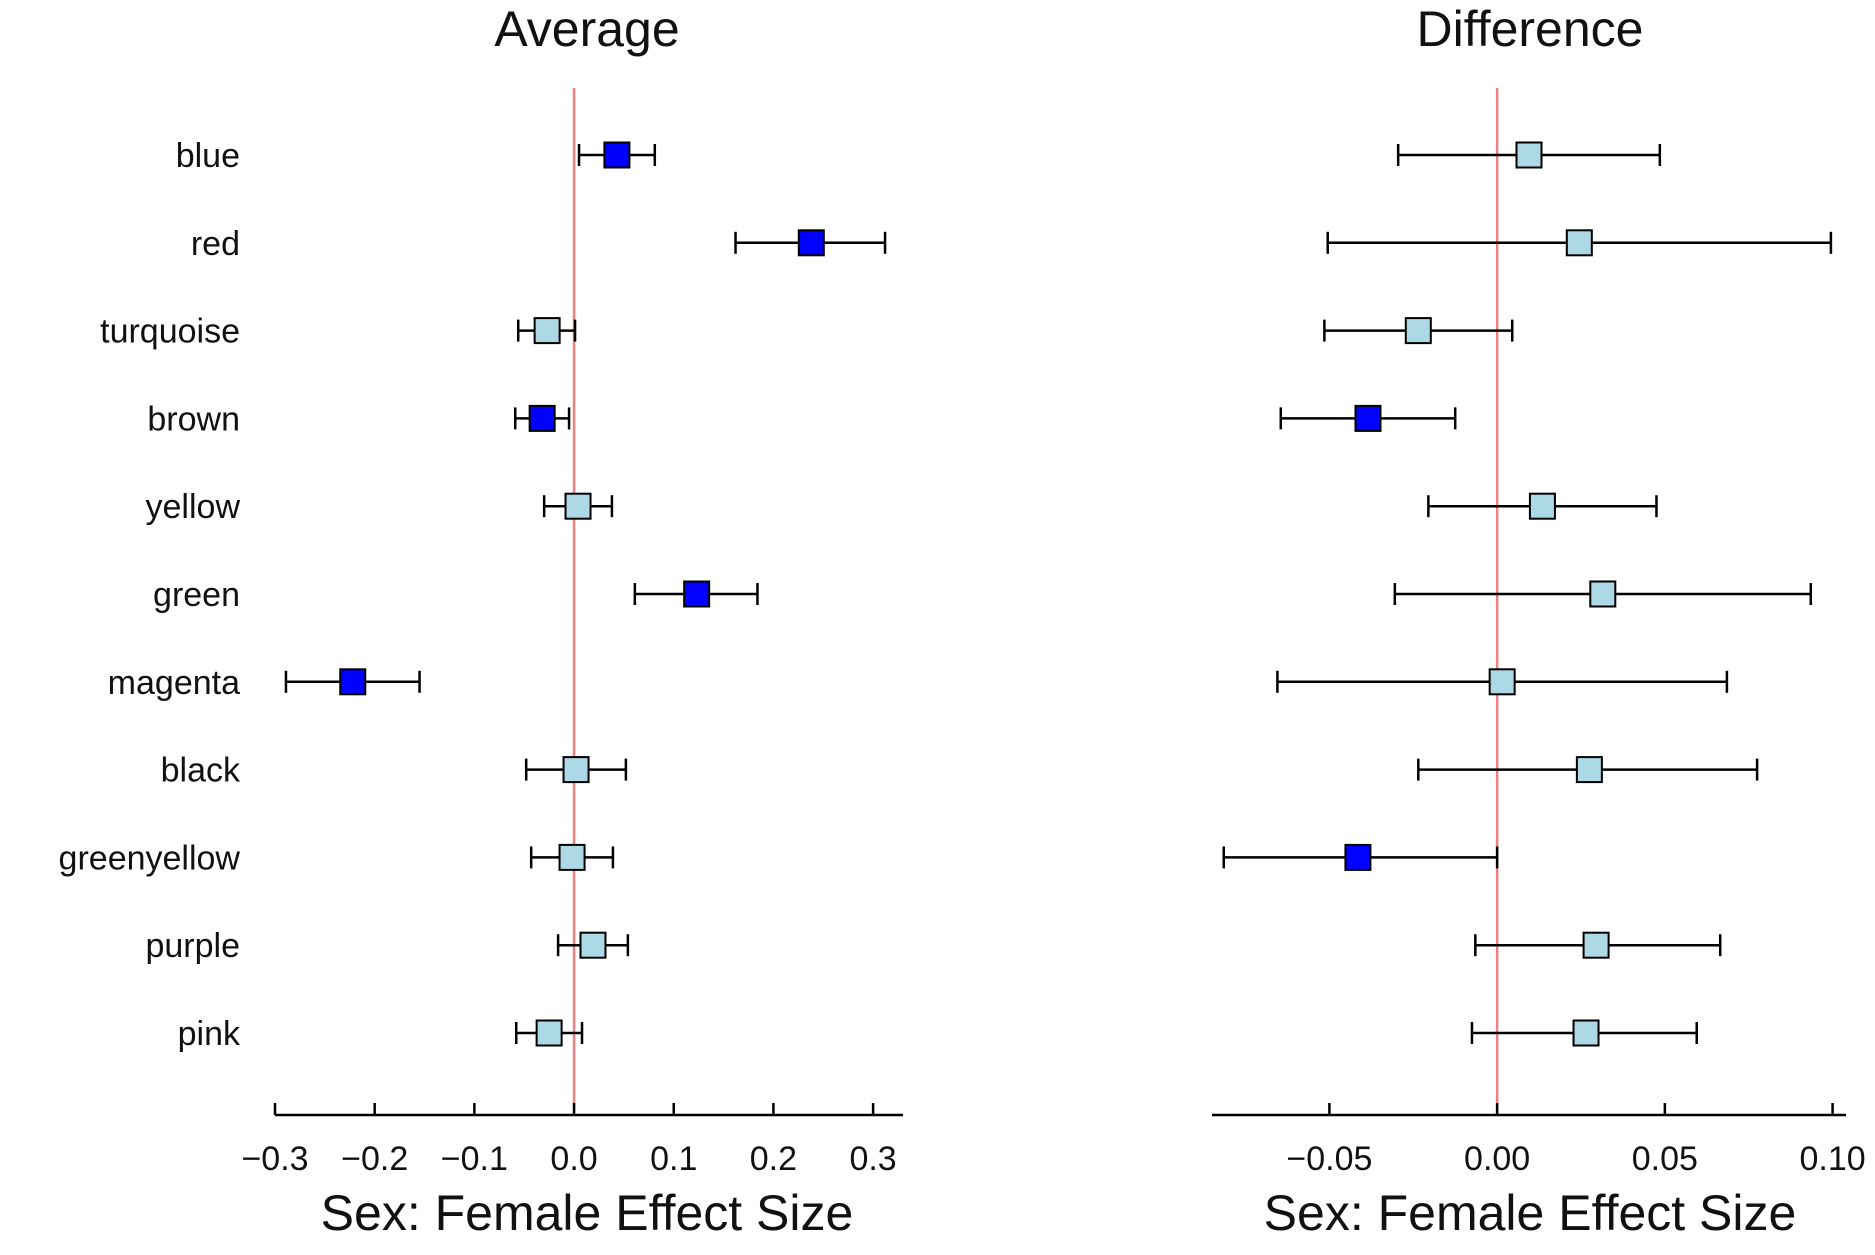  I want to click on category-label-red: red, so click(215, 244).